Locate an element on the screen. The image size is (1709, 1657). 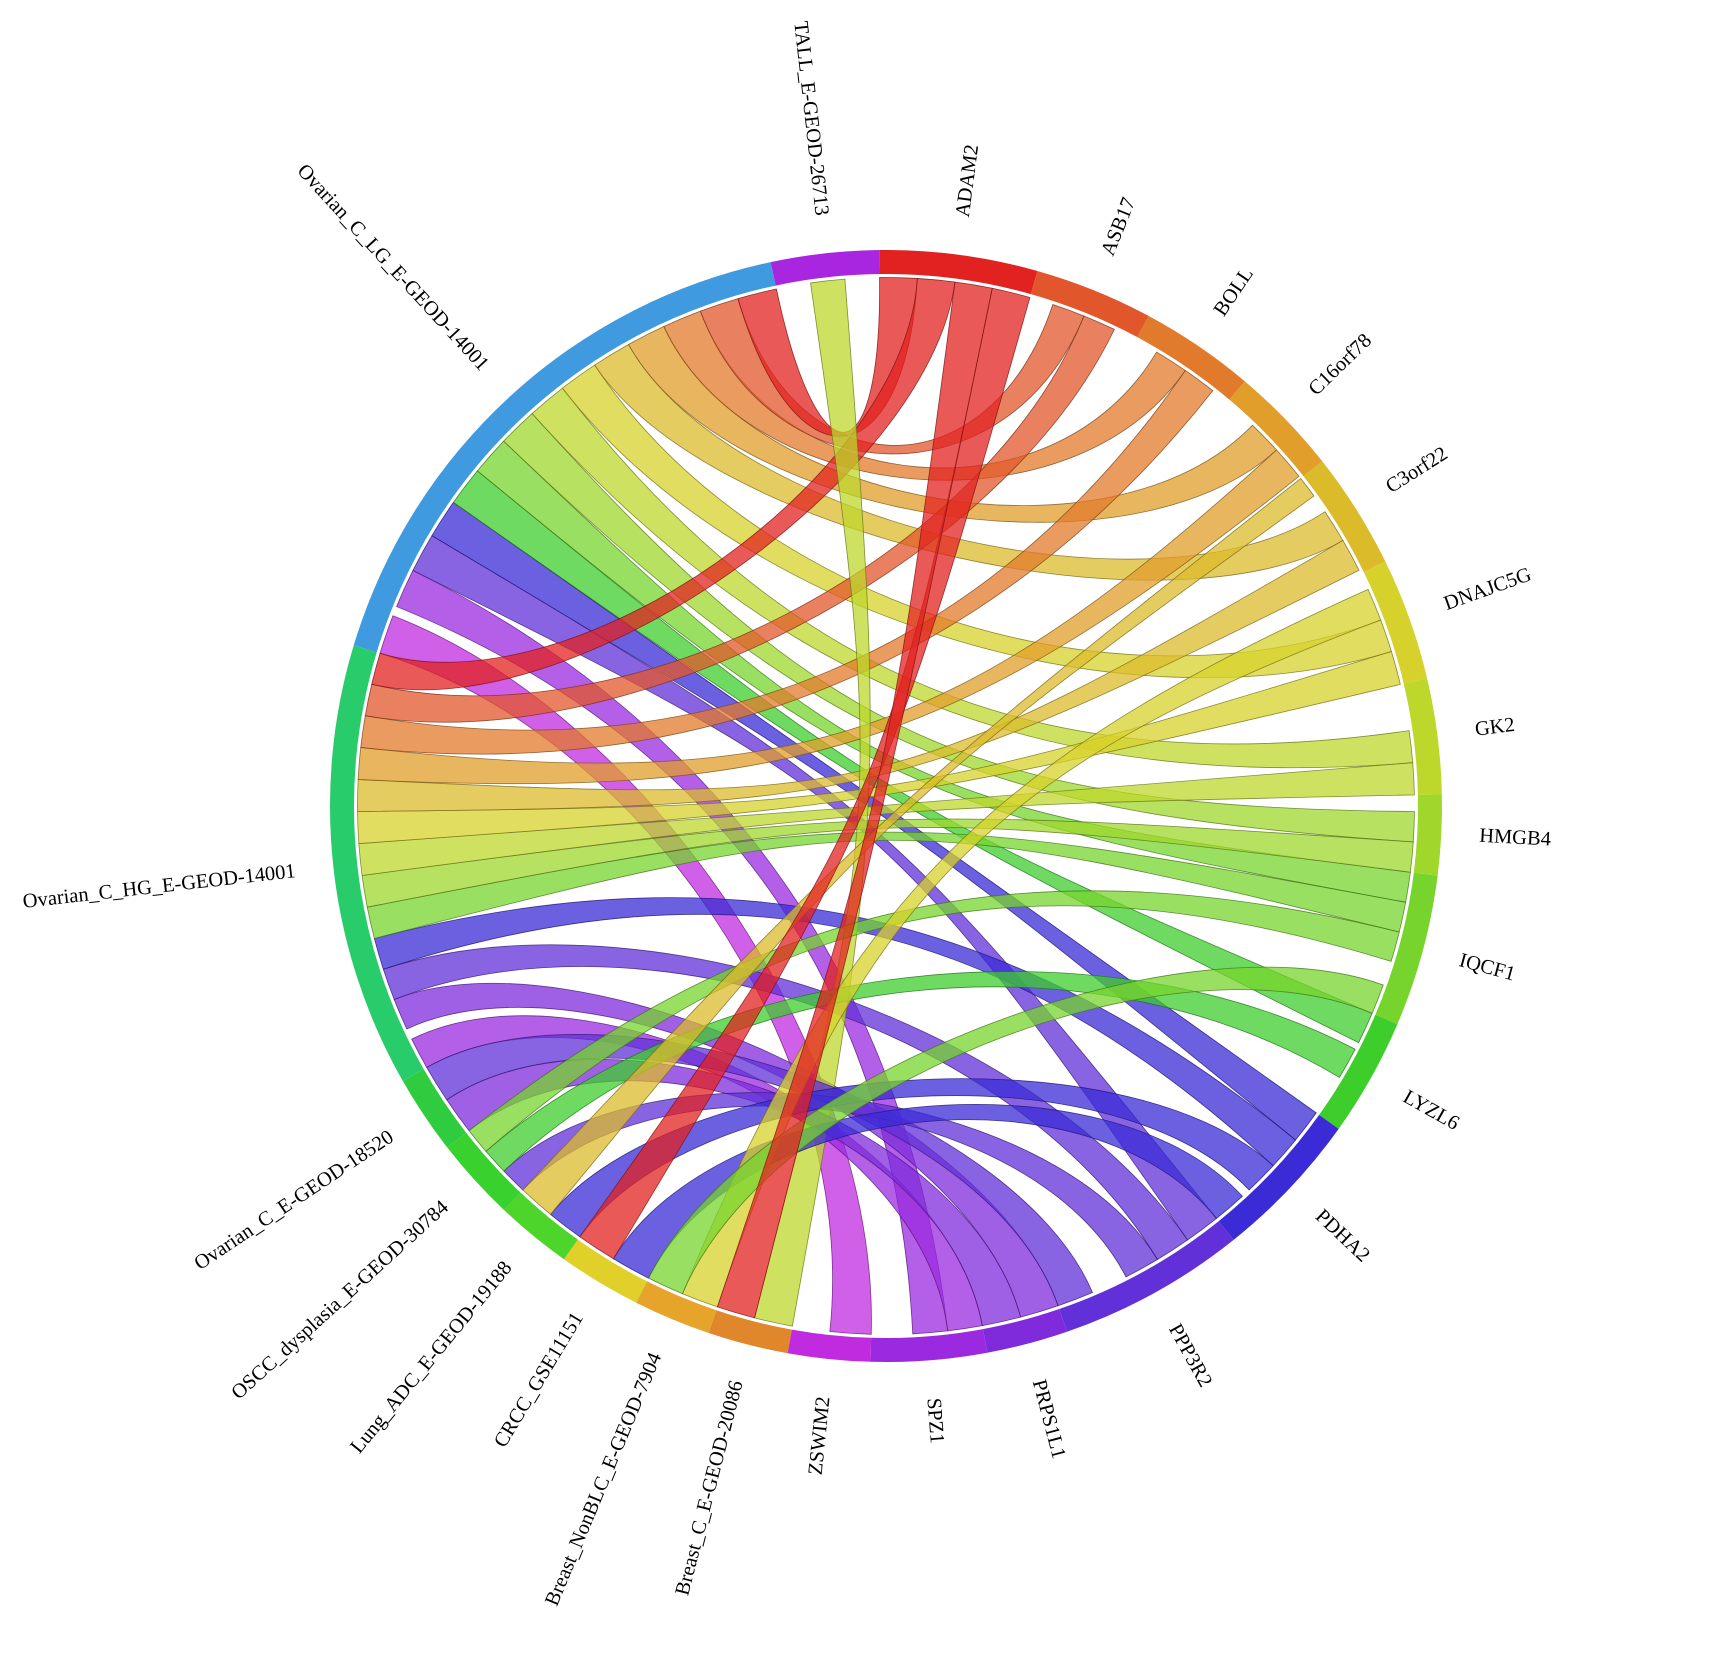
svg-text: GK2 is located at coordinates (1495, 727).